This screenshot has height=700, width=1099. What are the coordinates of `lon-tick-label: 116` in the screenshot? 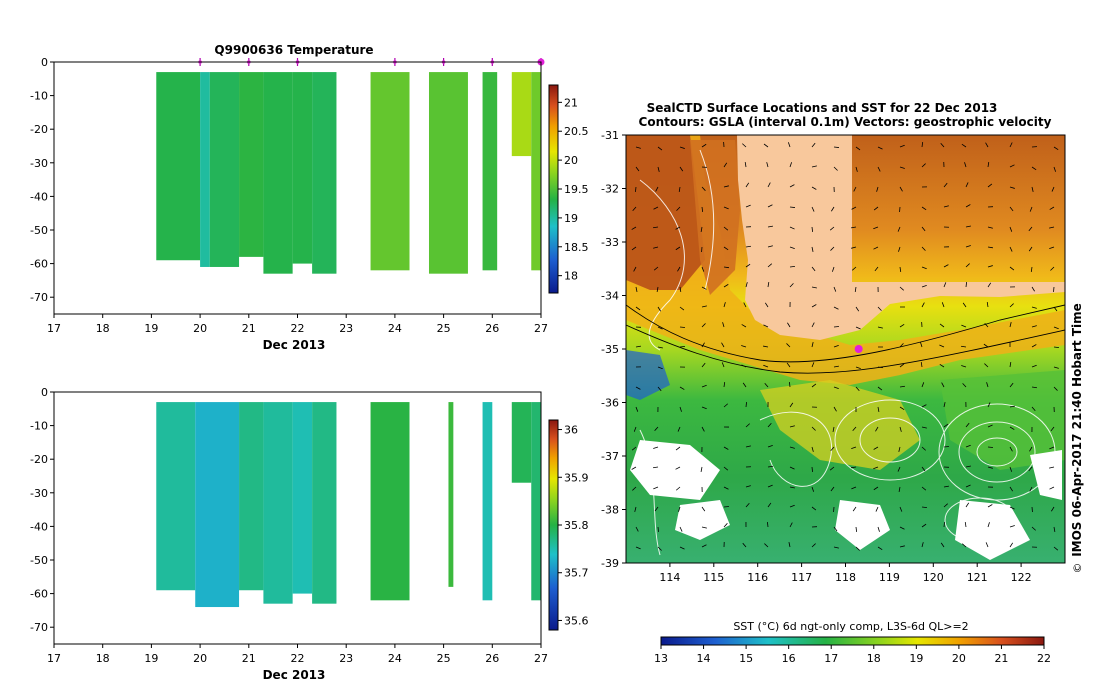 It's located at (757, 577).